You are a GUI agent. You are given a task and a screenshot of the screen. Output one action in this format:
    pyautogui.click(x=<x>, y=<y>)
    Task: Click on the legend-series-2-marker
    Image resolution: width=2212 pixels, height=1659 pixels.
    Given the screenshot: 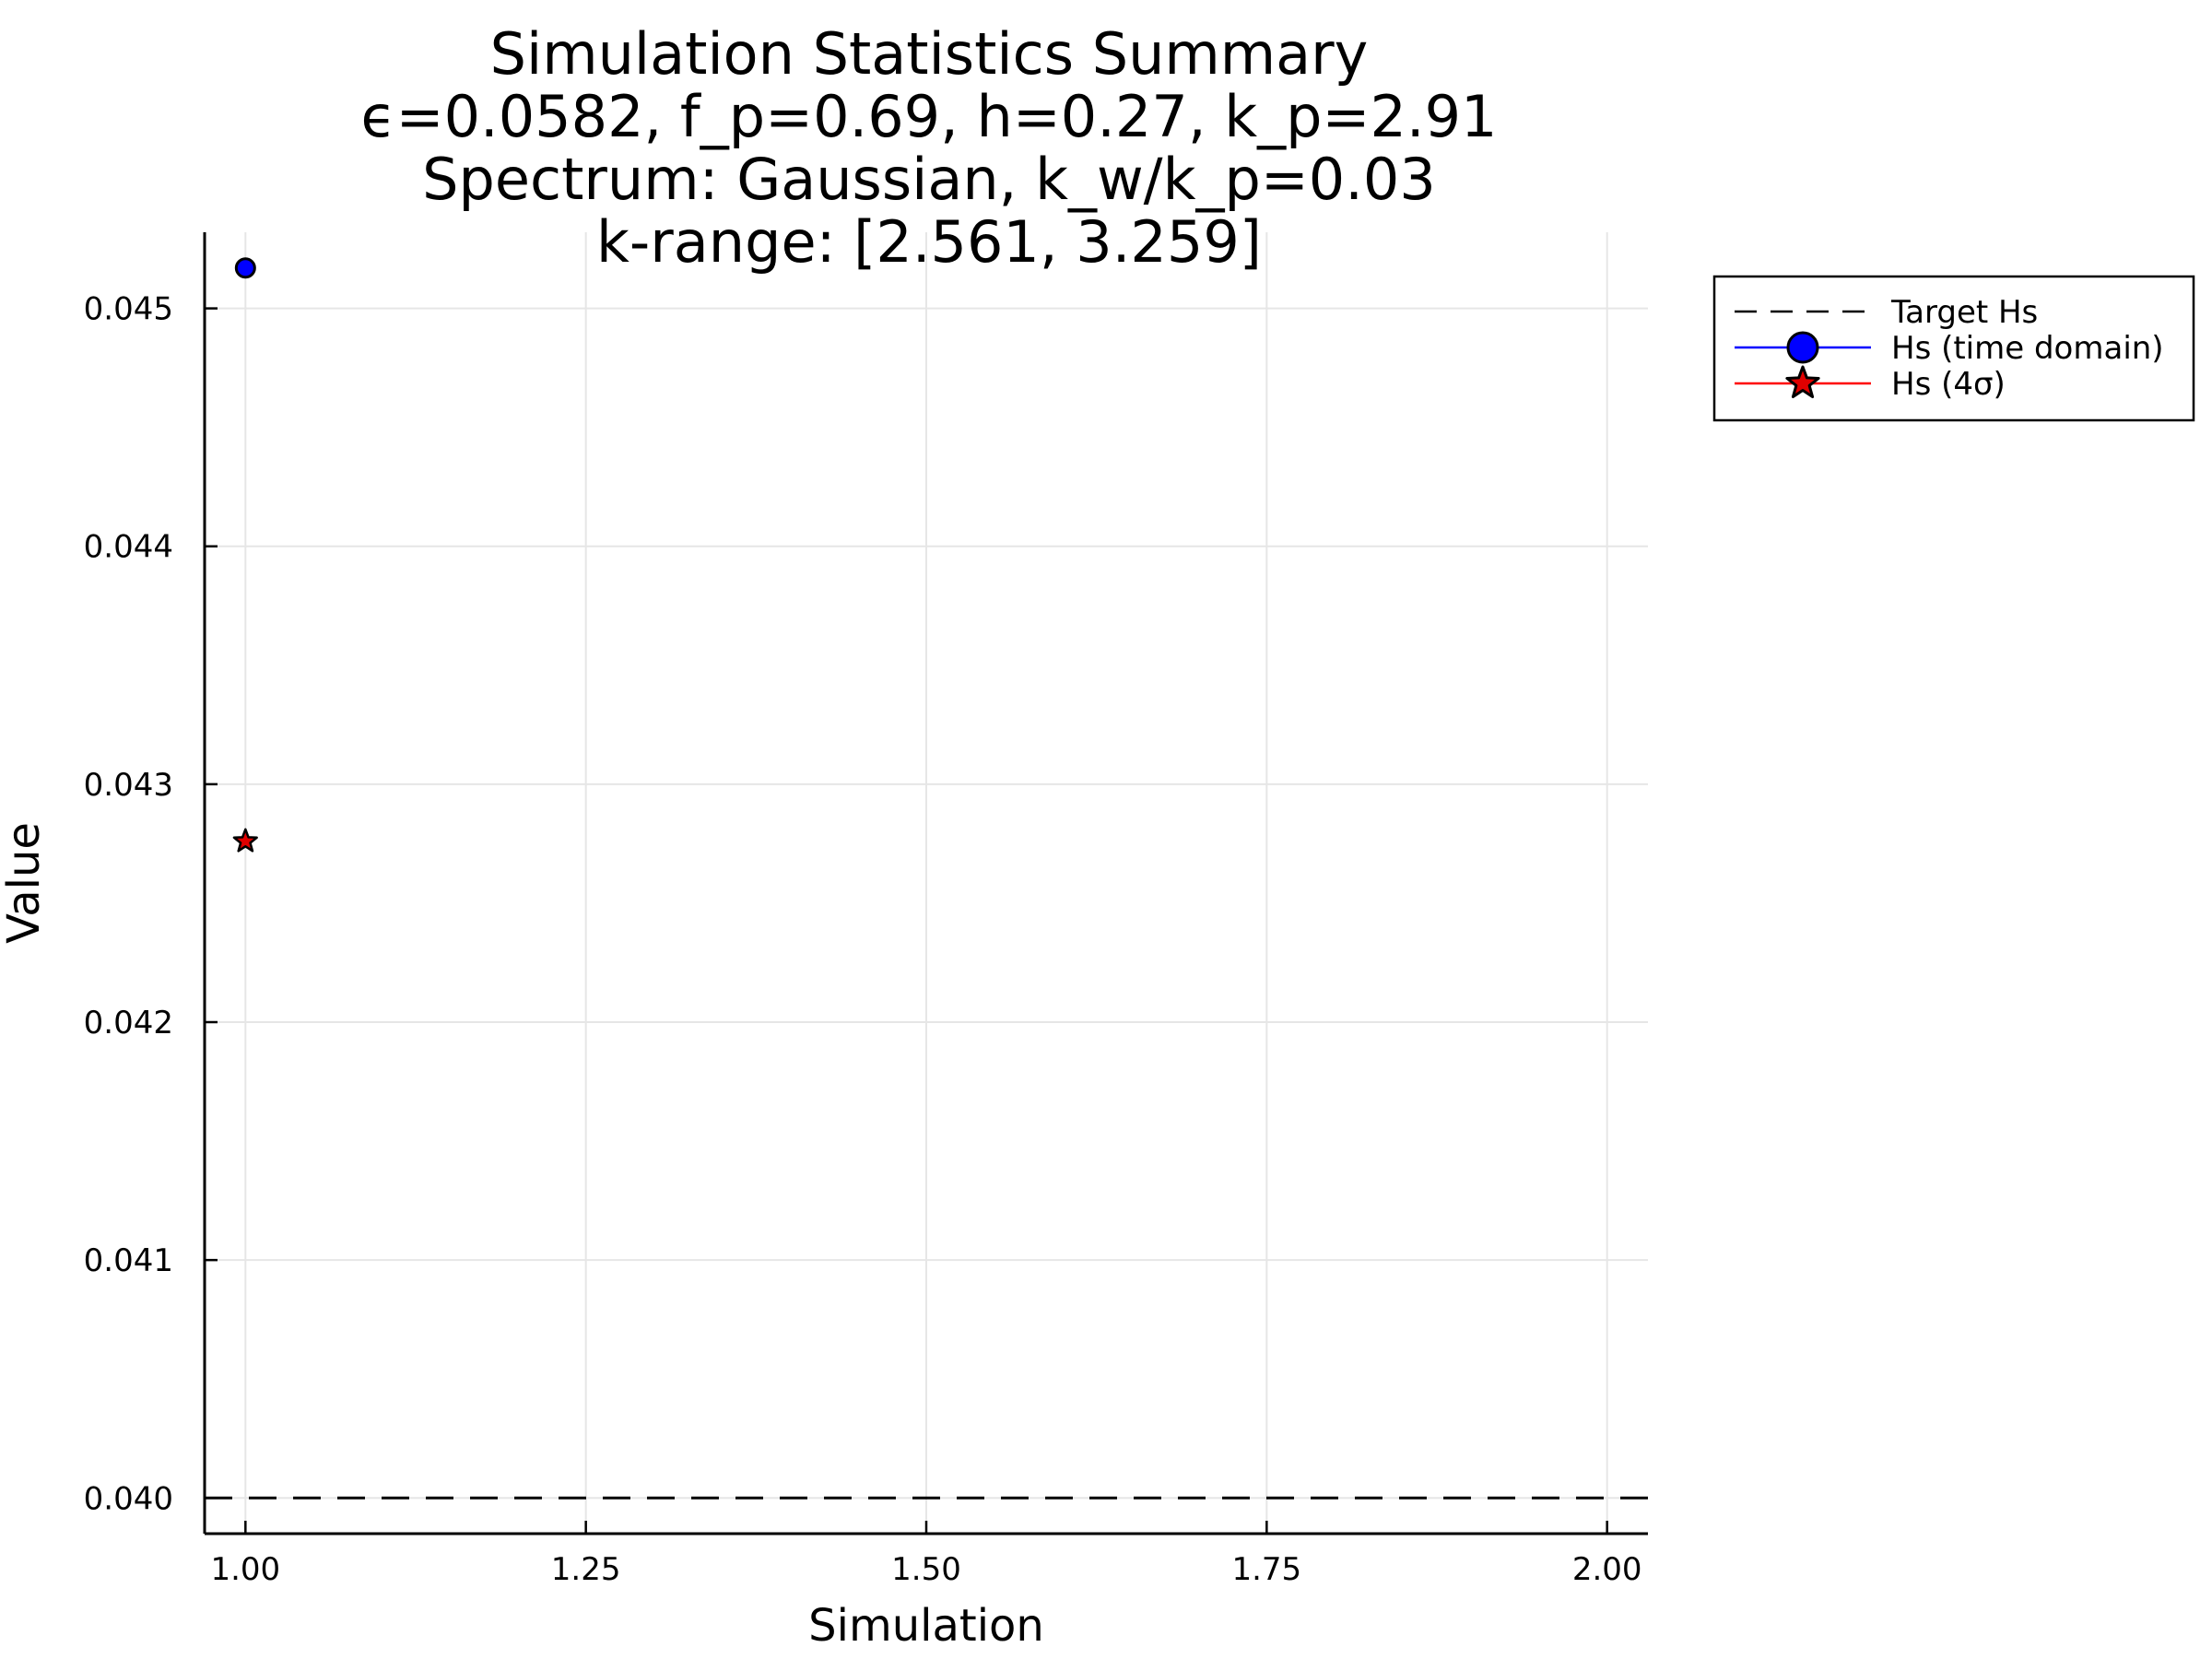 What is the action you would take?
    pyautogui.click(x=1802, y=382)
    